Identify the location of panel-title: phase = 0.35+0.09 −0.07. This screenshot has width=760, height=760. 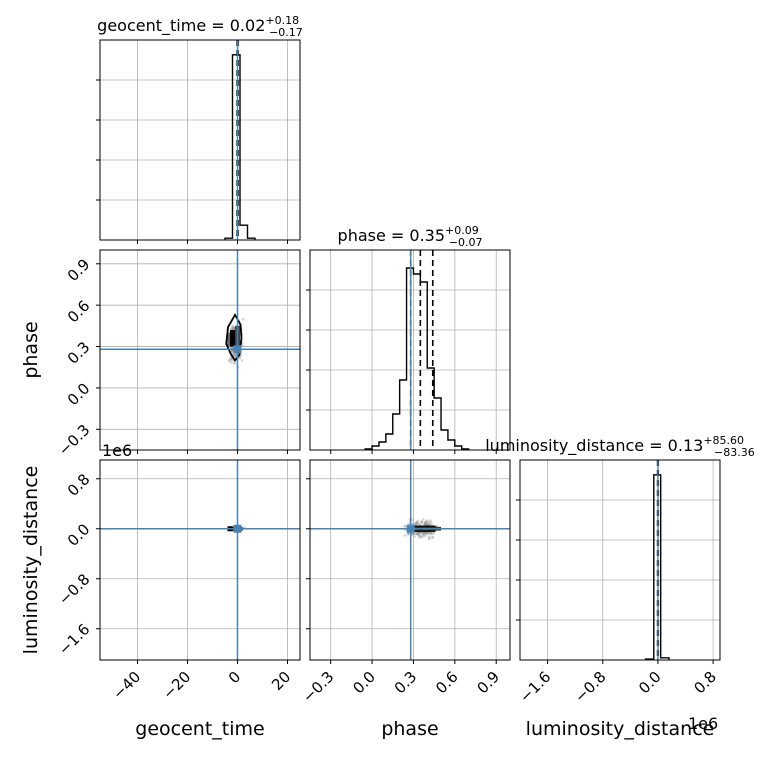
(410, 236).